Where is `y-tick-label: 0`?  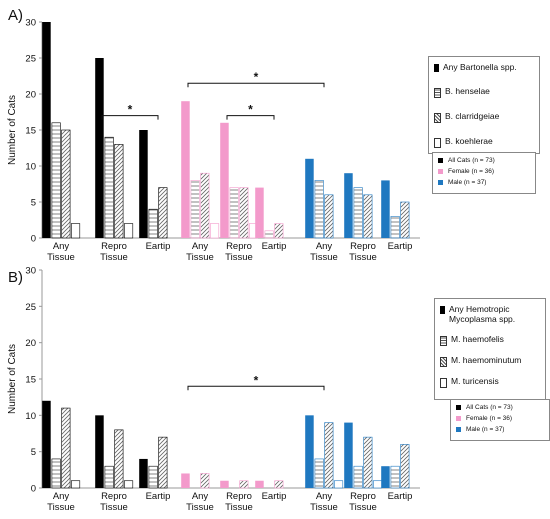
y-tick-label: 0 is located at coordinates (33, 239).